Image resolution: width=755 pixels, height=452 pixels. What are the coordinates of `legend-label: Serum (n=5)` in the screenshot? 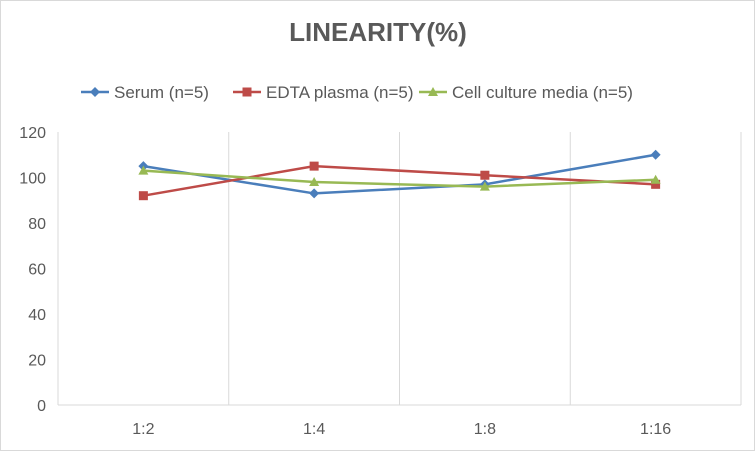 It's located at (161, 92).